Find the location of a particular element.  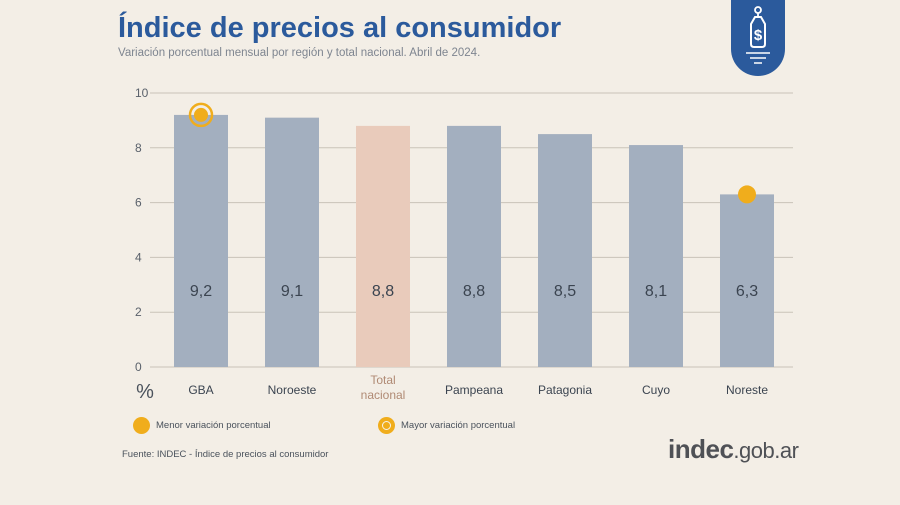

brand-bold: indec is located at coordinates (701, 449).